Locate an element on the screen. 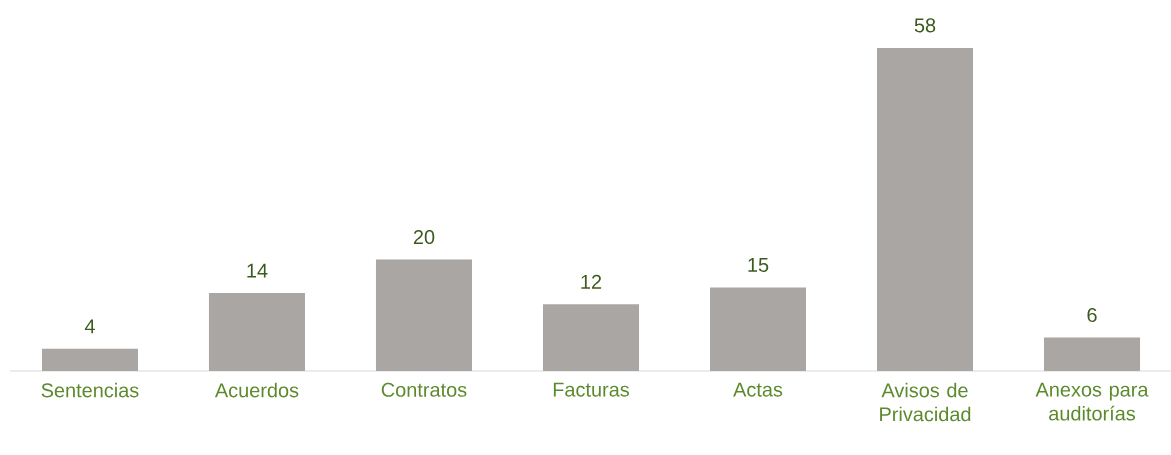  data-label: 20 is located at coordinates (424, 237).